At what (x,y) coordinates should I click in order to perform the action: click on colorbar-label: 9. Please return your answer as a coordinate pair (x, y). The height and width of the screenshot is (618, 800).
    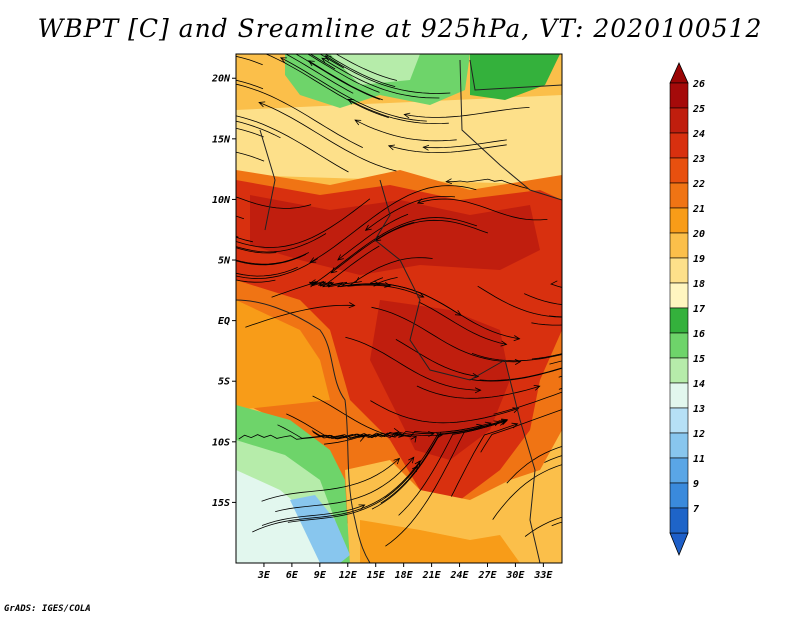
    Looking at the image, I should click on (696, 484).